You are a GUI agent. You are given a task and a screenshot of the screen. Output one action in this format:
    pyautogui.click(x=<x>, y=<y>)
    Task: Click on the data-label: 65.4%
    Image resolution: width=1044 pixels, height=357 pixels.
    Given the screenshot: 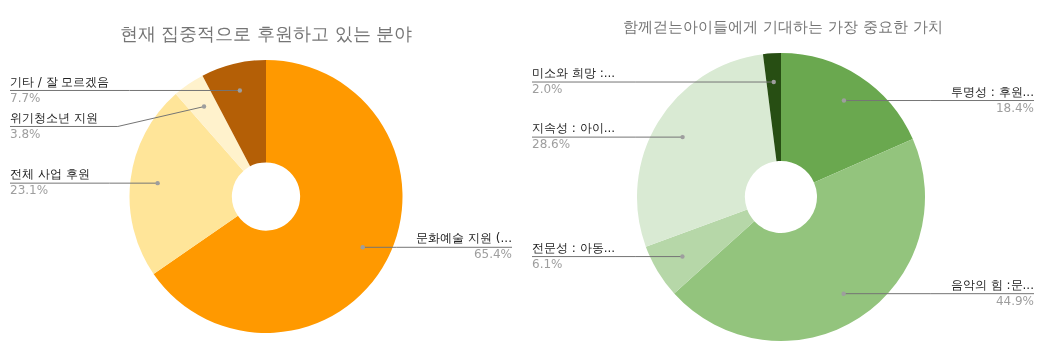 What is the action you would take?
    pyautogui.click(x=492, y=254)
    